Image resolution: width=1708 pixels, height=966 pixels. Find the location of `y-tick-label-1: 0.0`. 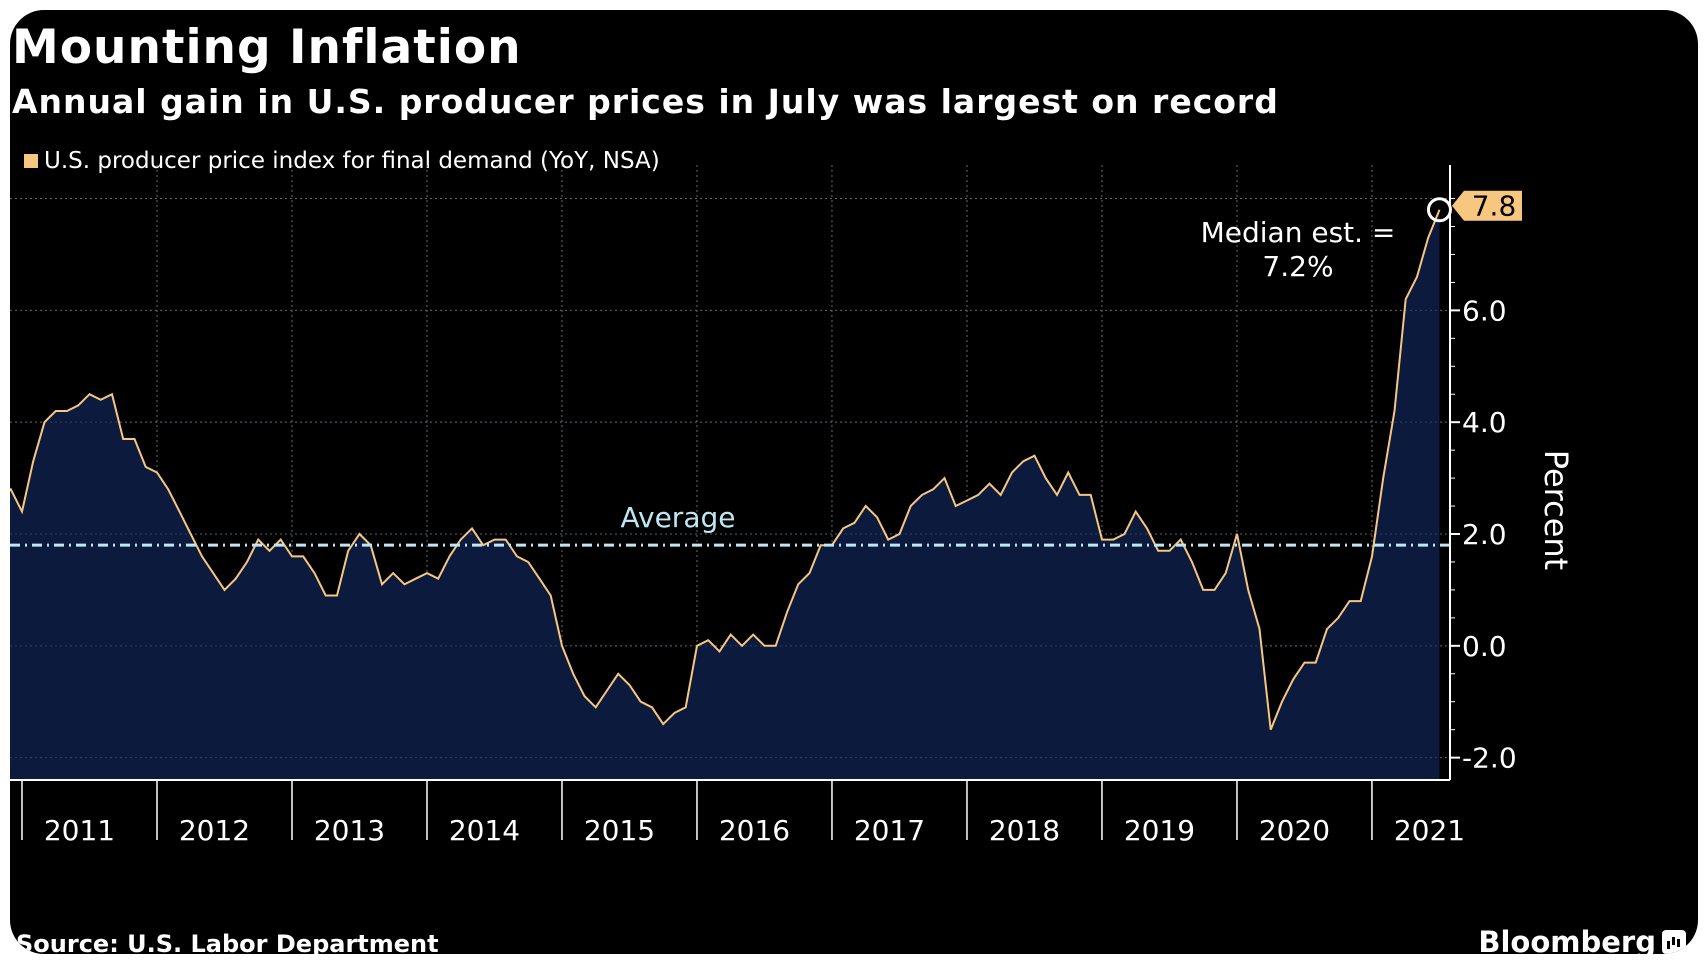

y-tick-label-1: 0.0 is located at coordinates (1484, 646).